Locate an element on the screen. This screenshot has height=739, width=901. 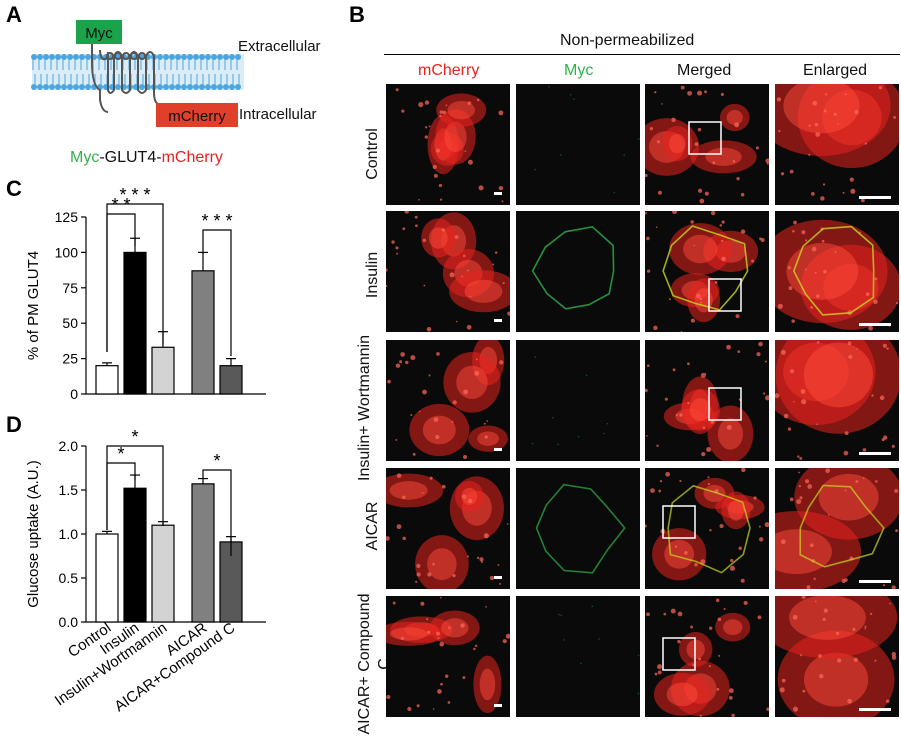
construct-part-glut4: -GLUT4- is located at coordinates (130, 157).